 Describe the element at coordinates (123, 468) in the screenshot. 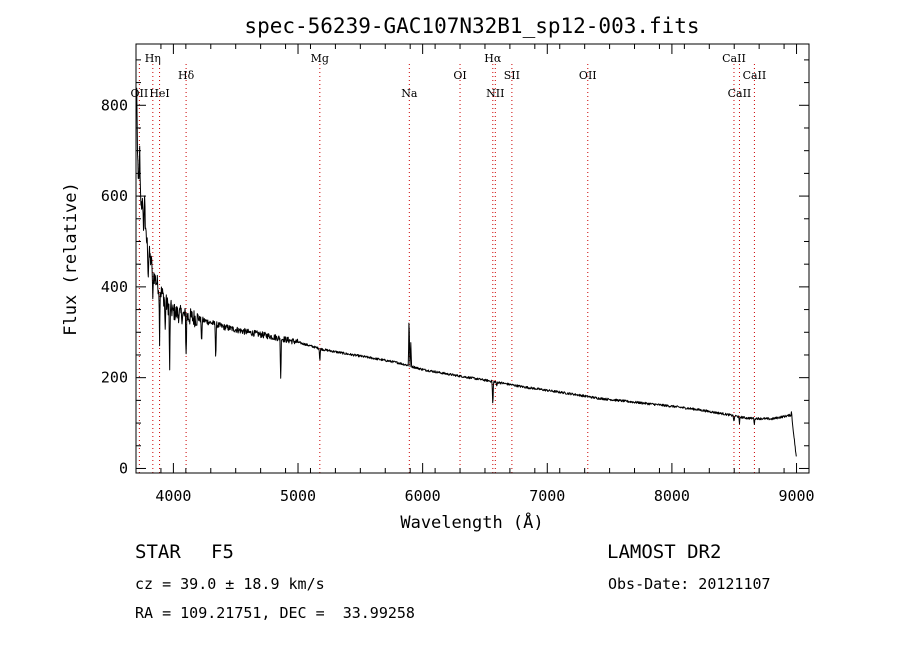

I see `y-tick-label: 0` at that location.